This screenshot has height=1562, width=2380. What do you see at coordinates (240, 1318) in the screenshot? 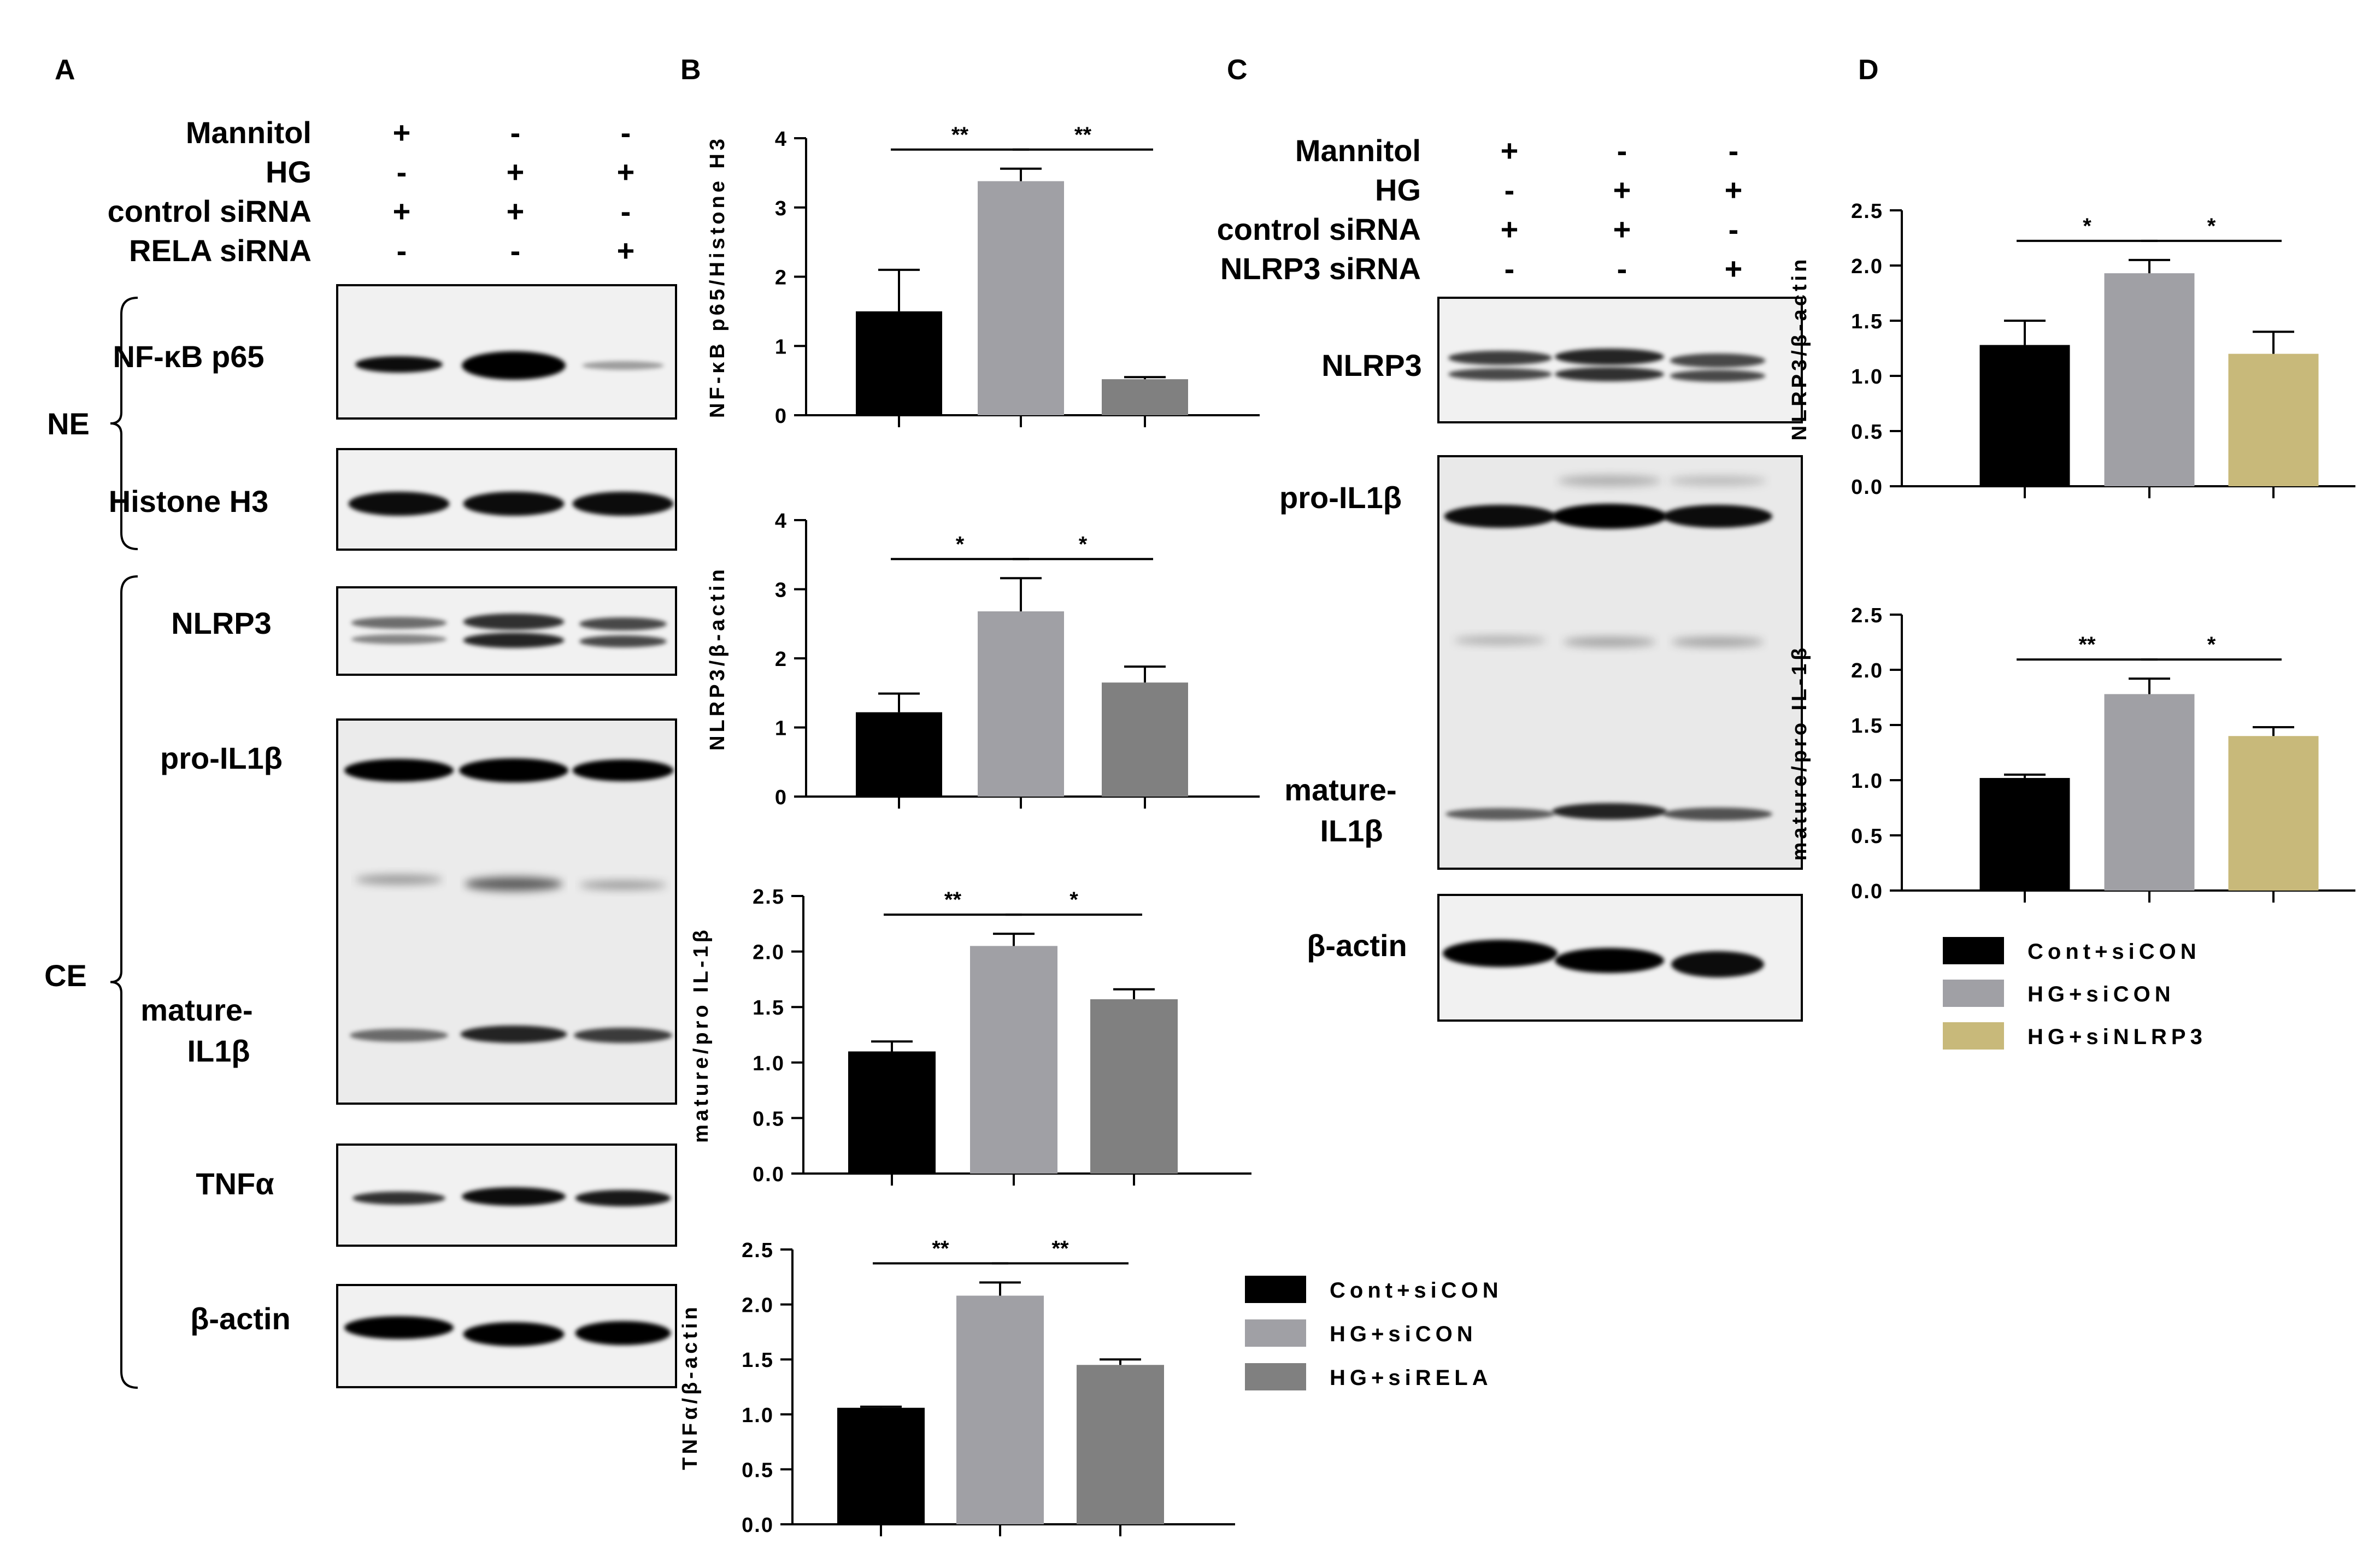
I see `panelA-blot-label: β-actin` at bounding box center [240, 1318].